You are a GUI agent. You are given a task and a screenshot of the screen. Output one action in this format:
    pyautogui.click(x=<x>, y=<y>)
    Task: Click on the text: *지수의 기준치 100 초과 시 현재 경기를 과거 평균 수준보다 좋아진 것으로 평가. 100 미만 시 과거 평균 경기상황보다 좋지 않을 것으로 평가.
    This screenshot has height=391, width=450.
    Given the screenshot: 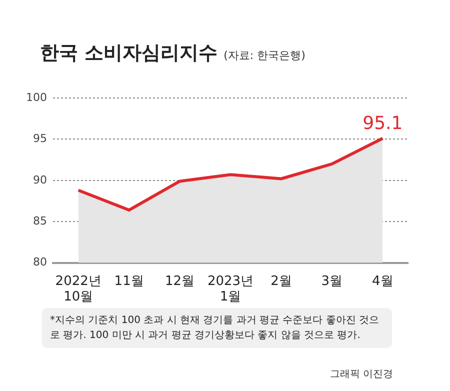 What is the action you would take?
    pyautogui.click(x=217, y=328)
    